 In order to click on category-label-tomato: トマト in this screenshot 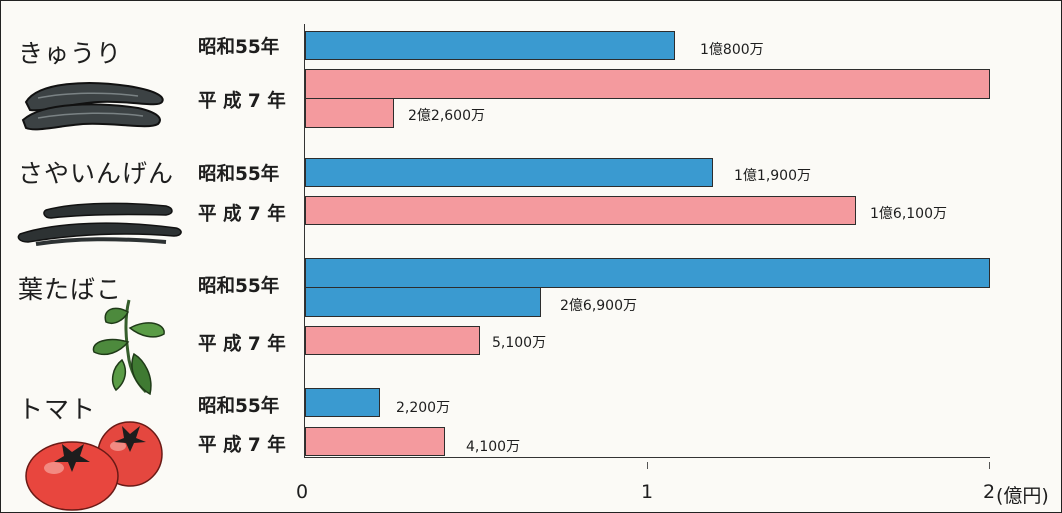, I will do `click(57, 409)`.